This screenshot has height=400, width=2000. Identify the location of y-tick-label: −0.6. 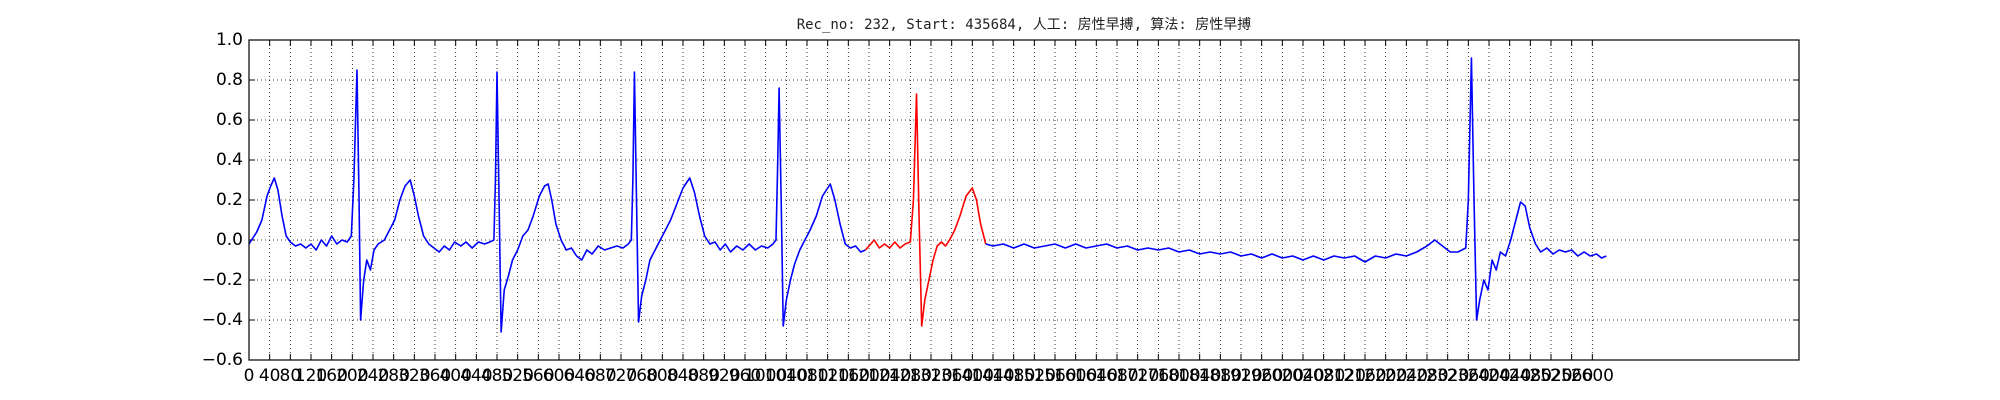
(222, 360).